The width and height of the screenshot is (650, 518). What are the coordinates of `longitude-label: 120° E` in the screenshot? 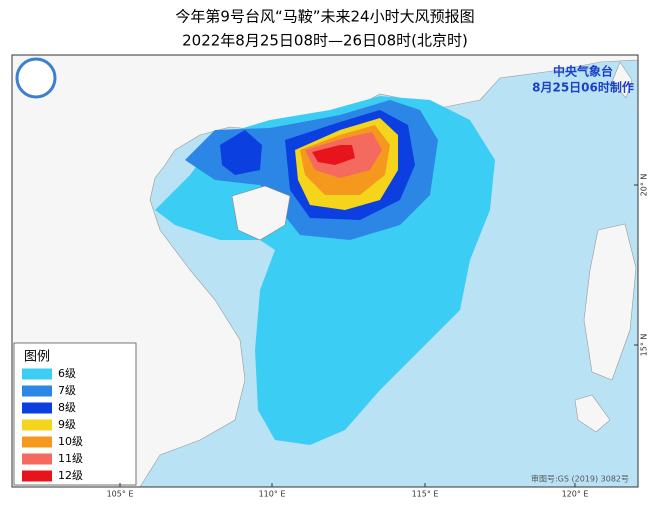 It's located at (575, 494).